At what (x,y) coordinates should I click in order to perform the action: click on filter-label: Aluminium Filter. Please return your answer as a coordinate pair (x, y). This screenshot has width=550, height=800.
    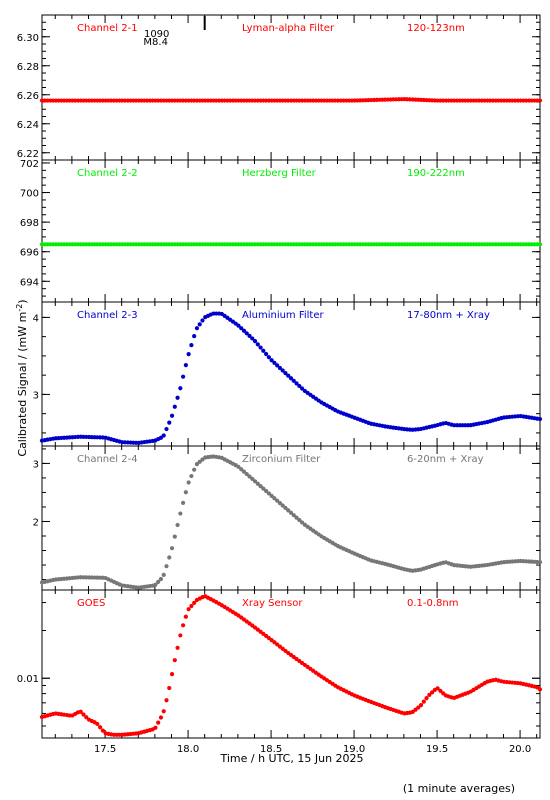
    Looking at the image, I should click on (283, 315).